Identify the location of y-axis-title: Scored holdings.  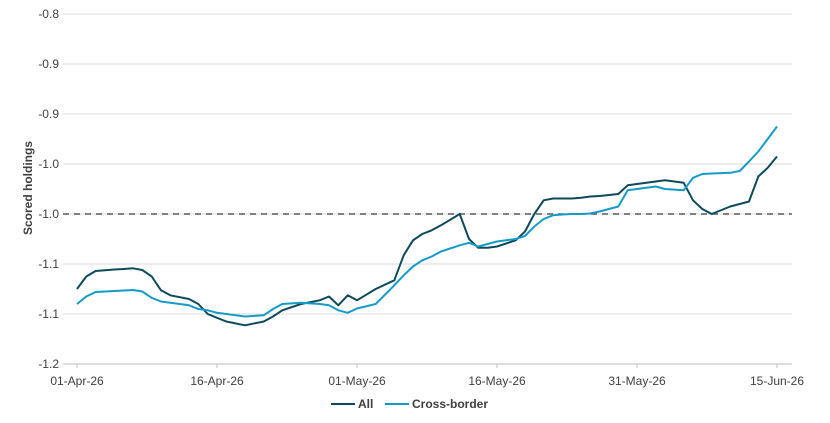
(28, 188).